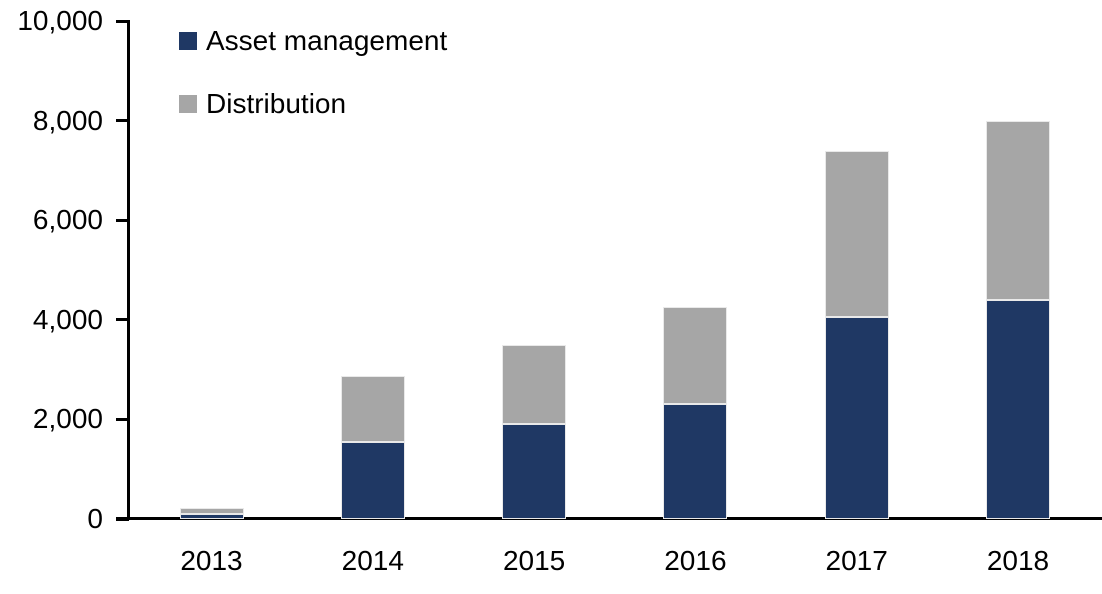 The width and height of the screenshot is (1102, 594). What do you see at coordinates (372, 560) in the screenshot?
I see `x-tick-label-2014: 2014` at bounding box center [372, 560].